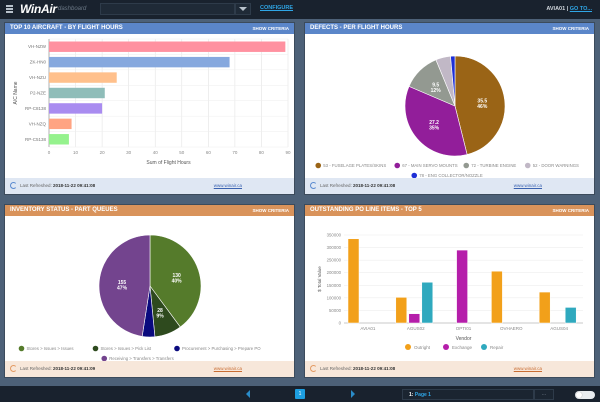 The height and width of the screenshot is (402, 600). What do you see at coordinates (354, 165) in the screenshot?
I see `legend-label: 53 - FUSELAGE PLATES/SKINS` at bounding box center [354, 165].